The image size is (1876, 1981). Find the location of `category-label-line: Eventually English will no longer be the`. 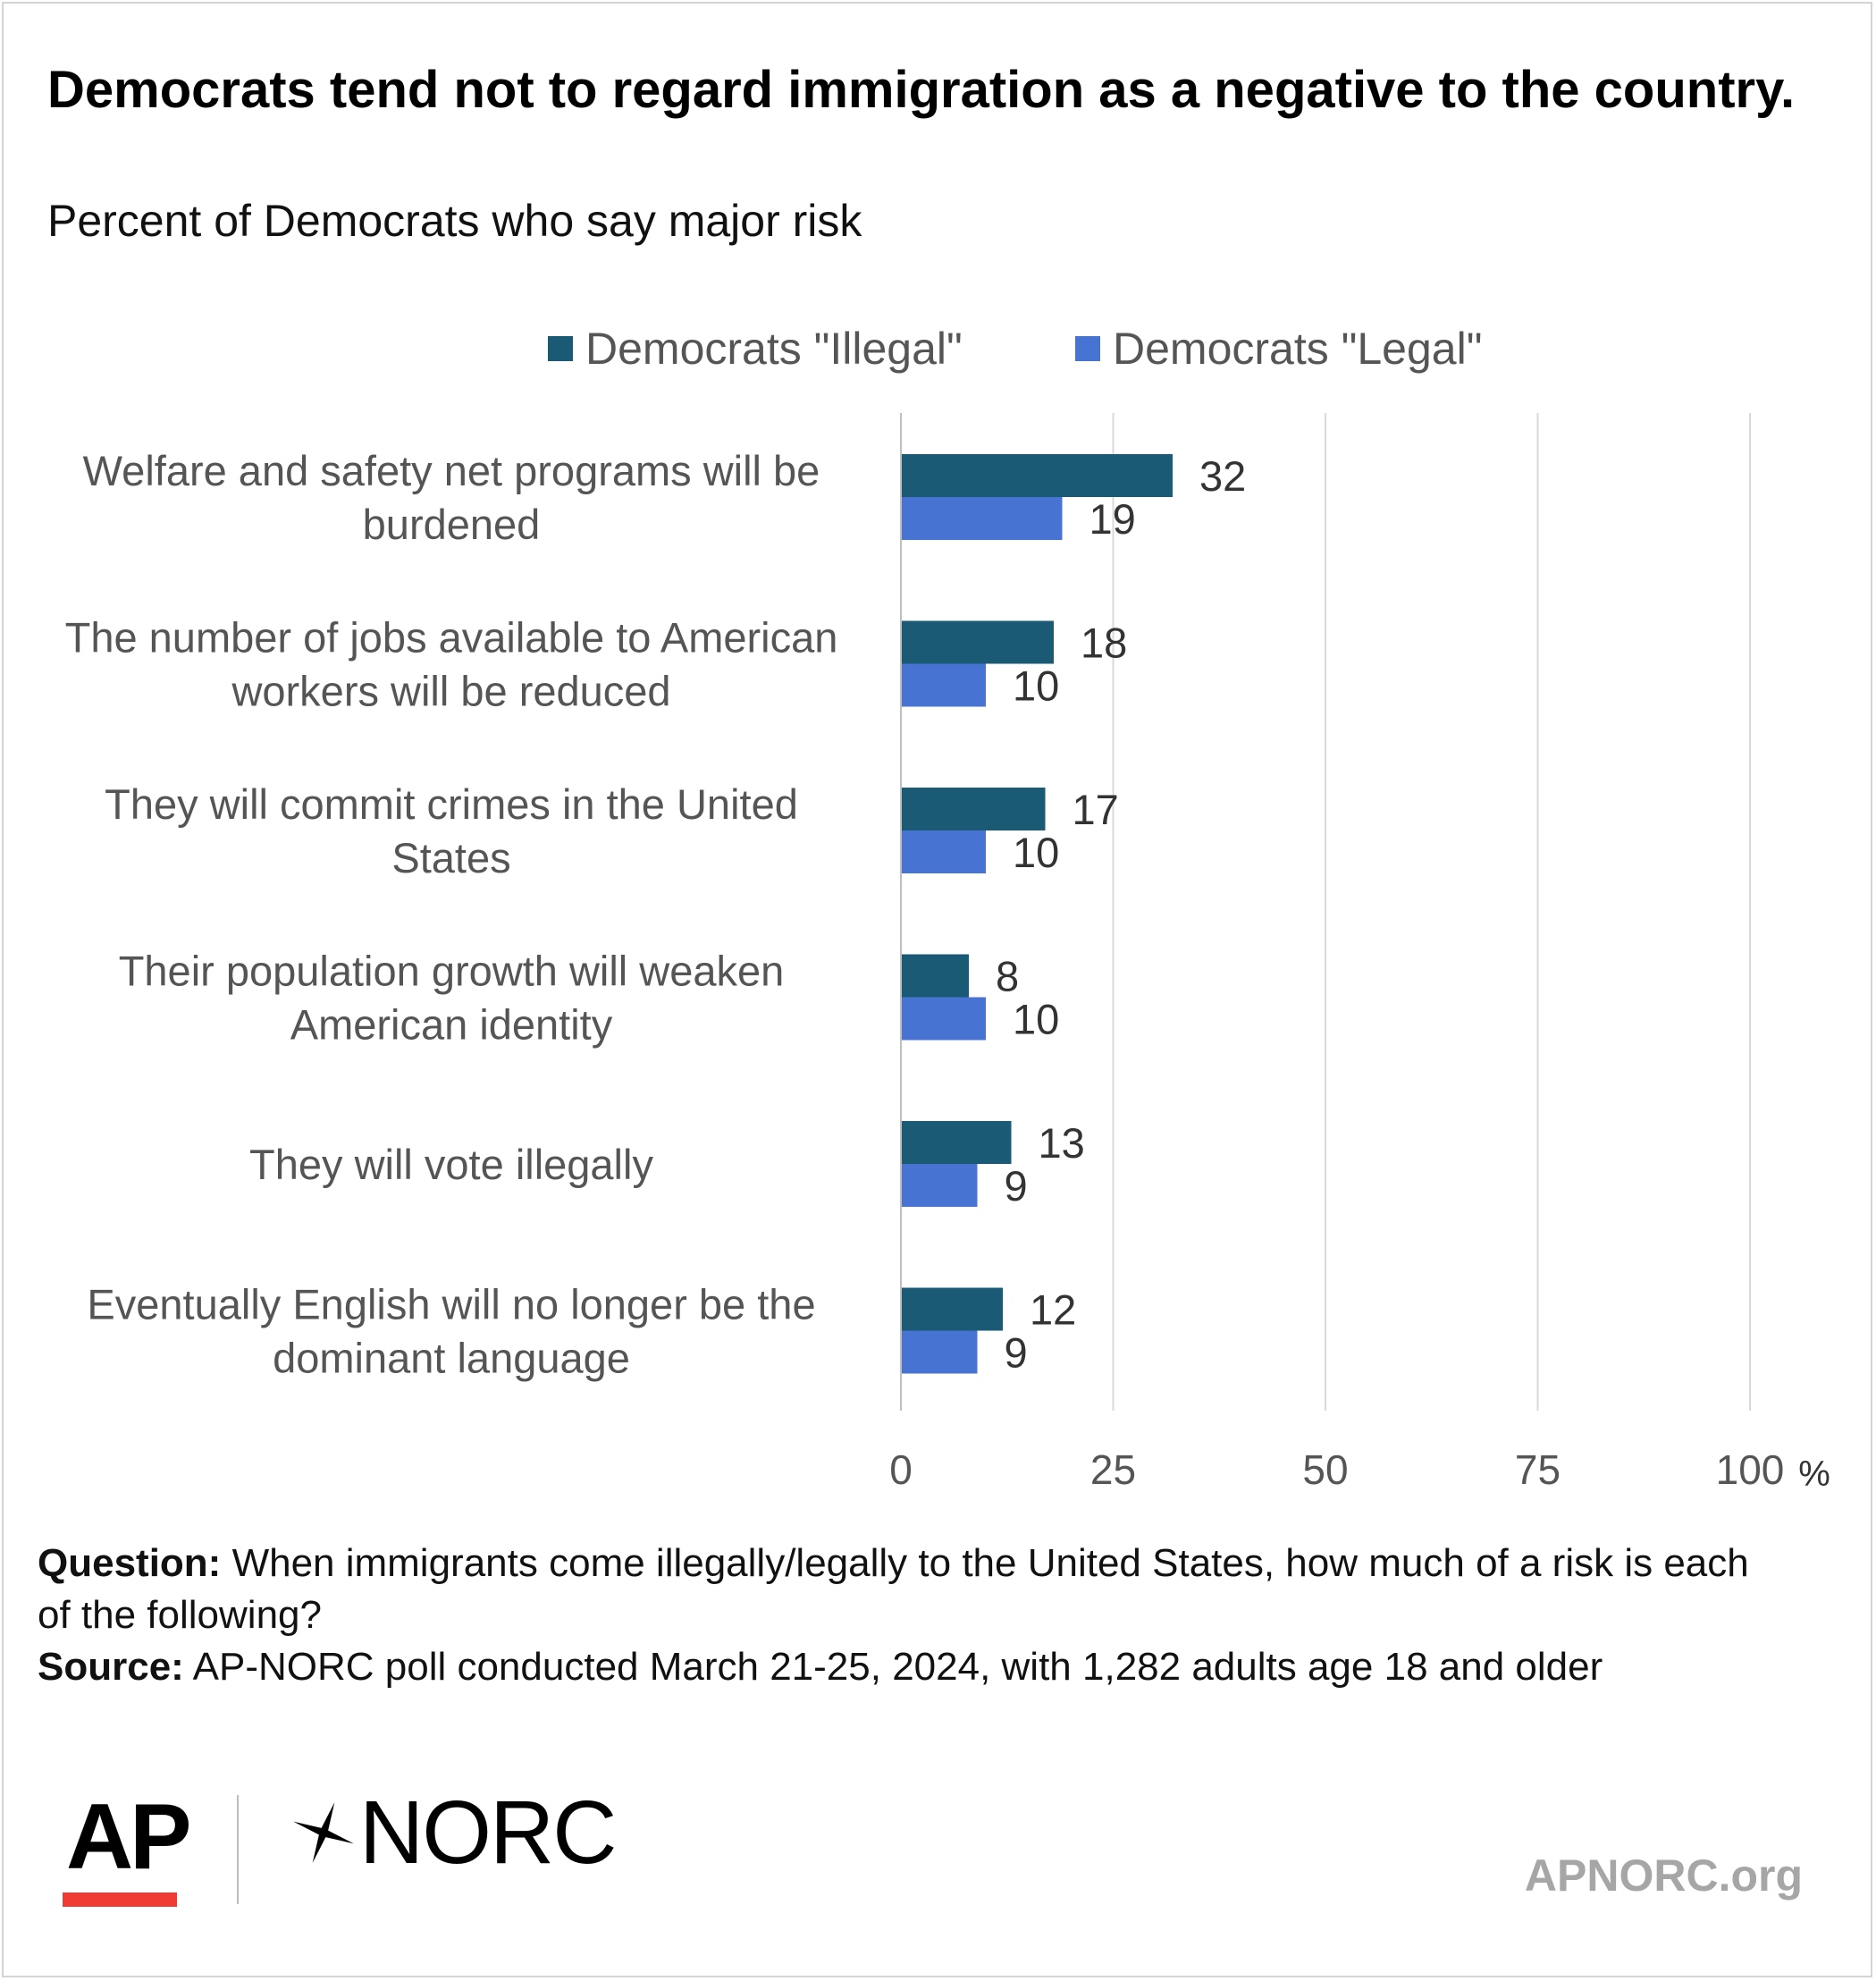

category-label-line: Eventually English will no longer be the is located at coordinates (451, 1304).